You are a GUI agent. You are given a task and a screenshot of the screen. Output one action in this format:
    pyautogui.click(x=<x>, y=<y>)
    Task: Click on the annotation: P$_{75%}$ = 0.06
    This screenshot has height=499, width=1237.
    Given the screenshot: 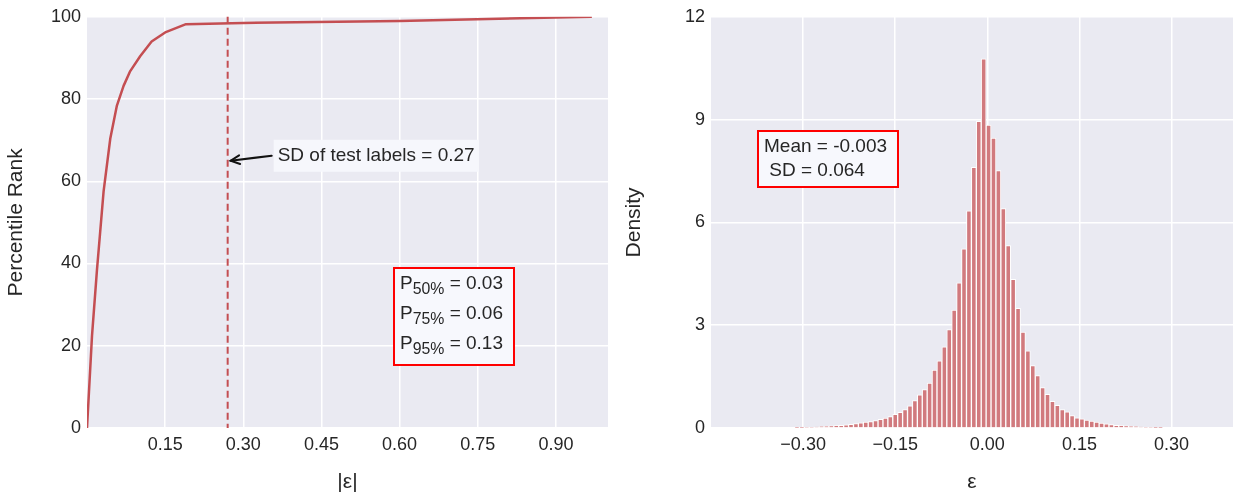 What is the action you would take?
    pyautogui.click(x=452, y=314)
    